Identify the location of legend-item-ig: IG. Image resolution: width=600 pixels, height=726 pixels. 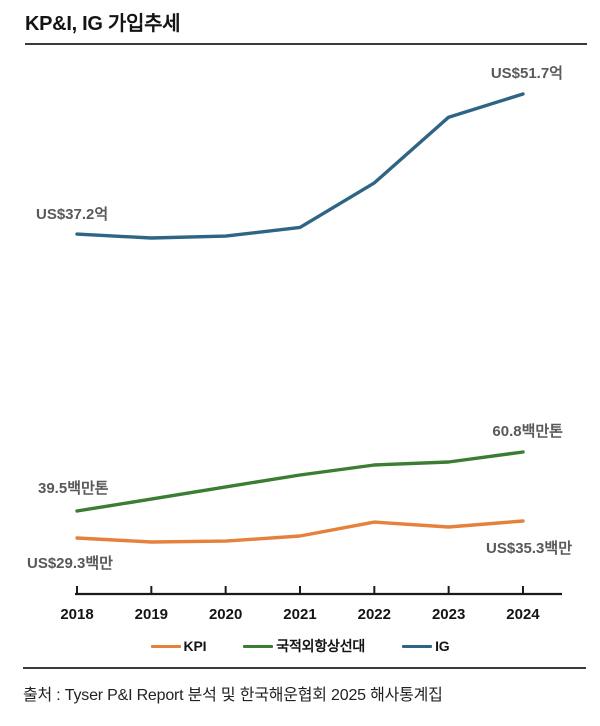
(426, 646).